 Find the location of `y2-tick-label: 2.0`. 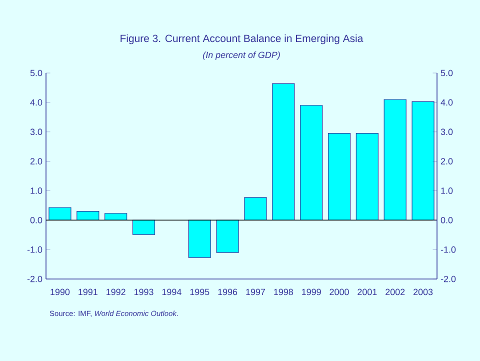

y2-tick-label: 2.0 is located at coordinates (36, 161).